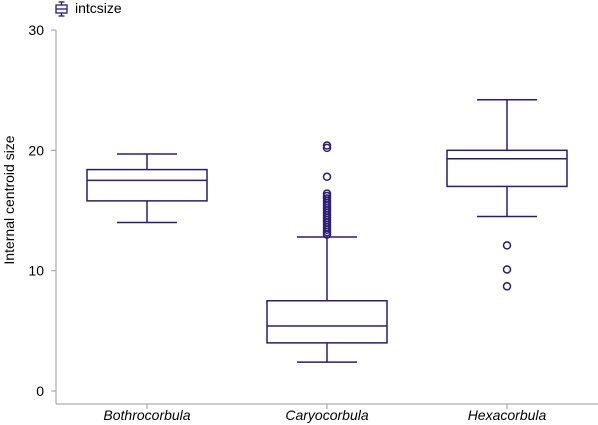  What do you see at coordinates (327, 252) in the screenshot?
I see `box-caryocorbula` at bounding box center [327, 252].